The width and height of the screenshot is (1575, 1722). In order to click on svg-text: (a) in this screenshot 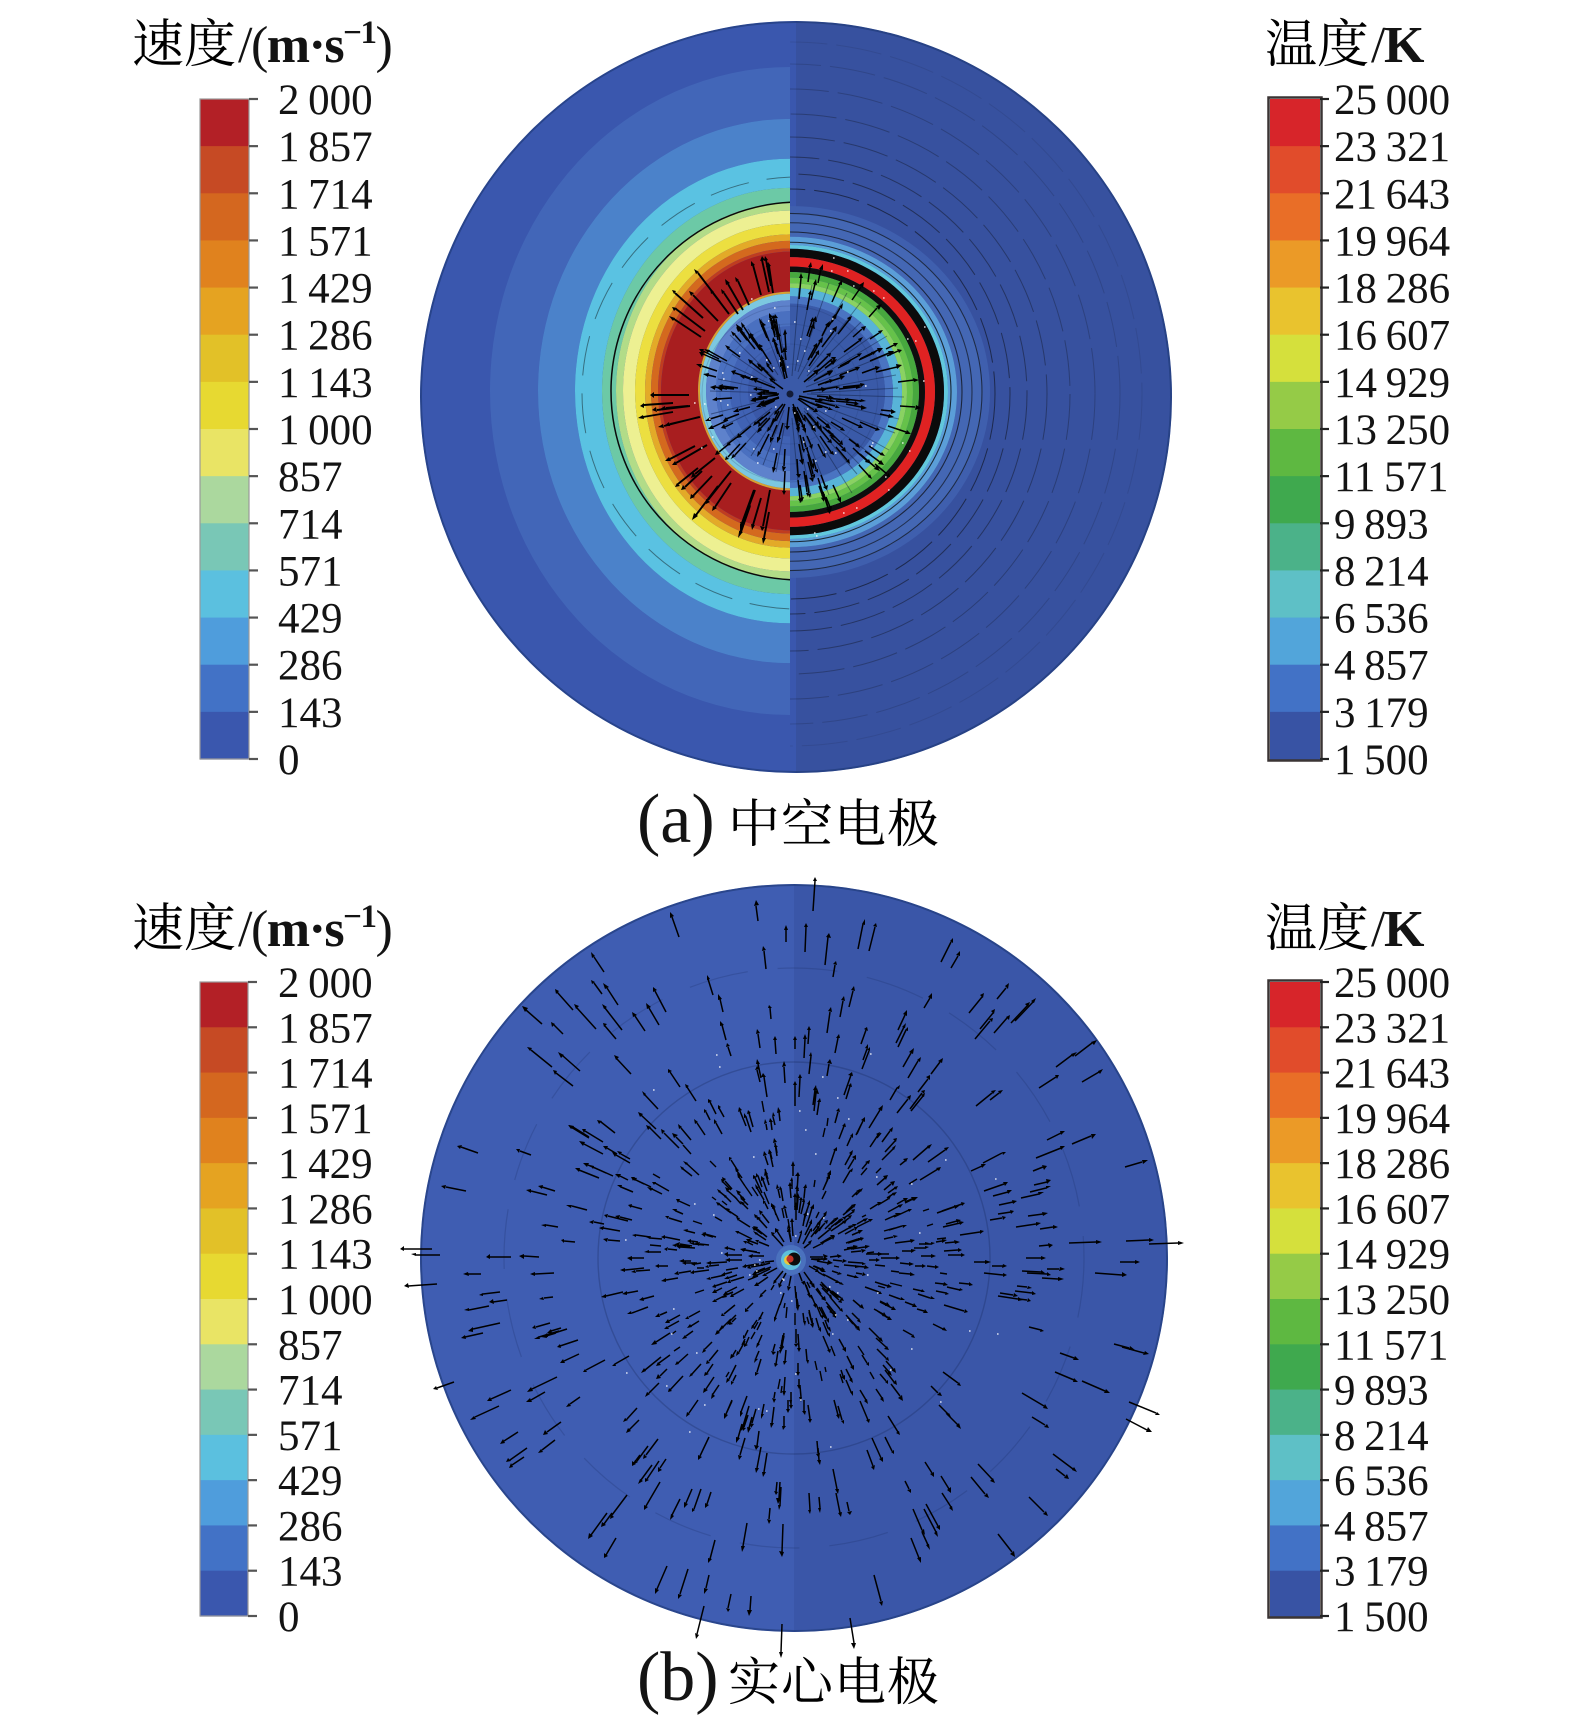, I will do `click(676, 819)`.